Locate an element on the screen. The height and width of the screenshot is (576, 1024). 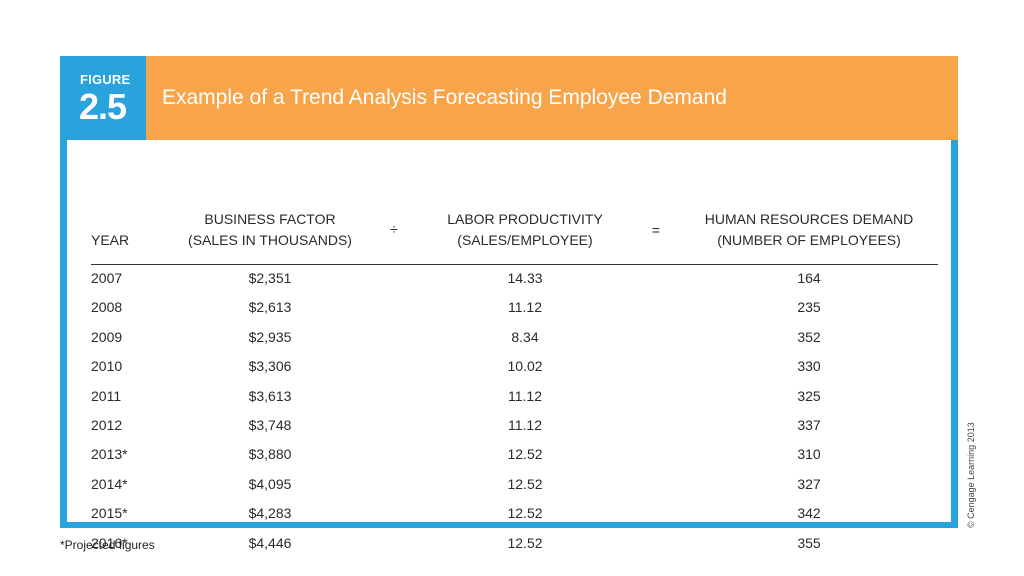
cell-sales: $3,613 is located at coordinates (270, 395).